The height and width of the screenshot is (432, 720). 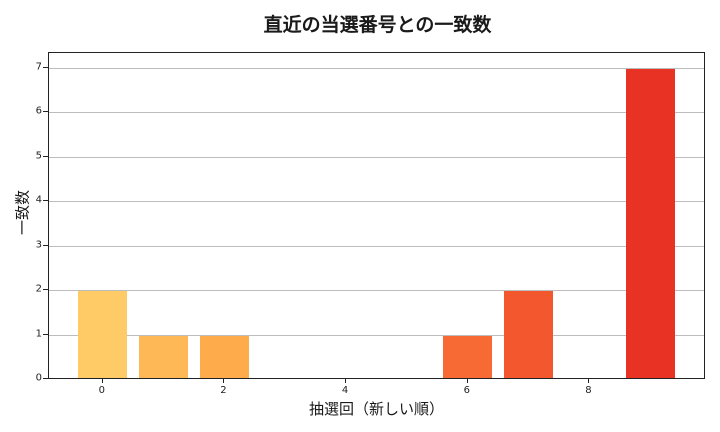 What do you see at coordinates (38, 67) in the screenshot?
I see `y-tick-label: 7` at bounding box center [38, 67].